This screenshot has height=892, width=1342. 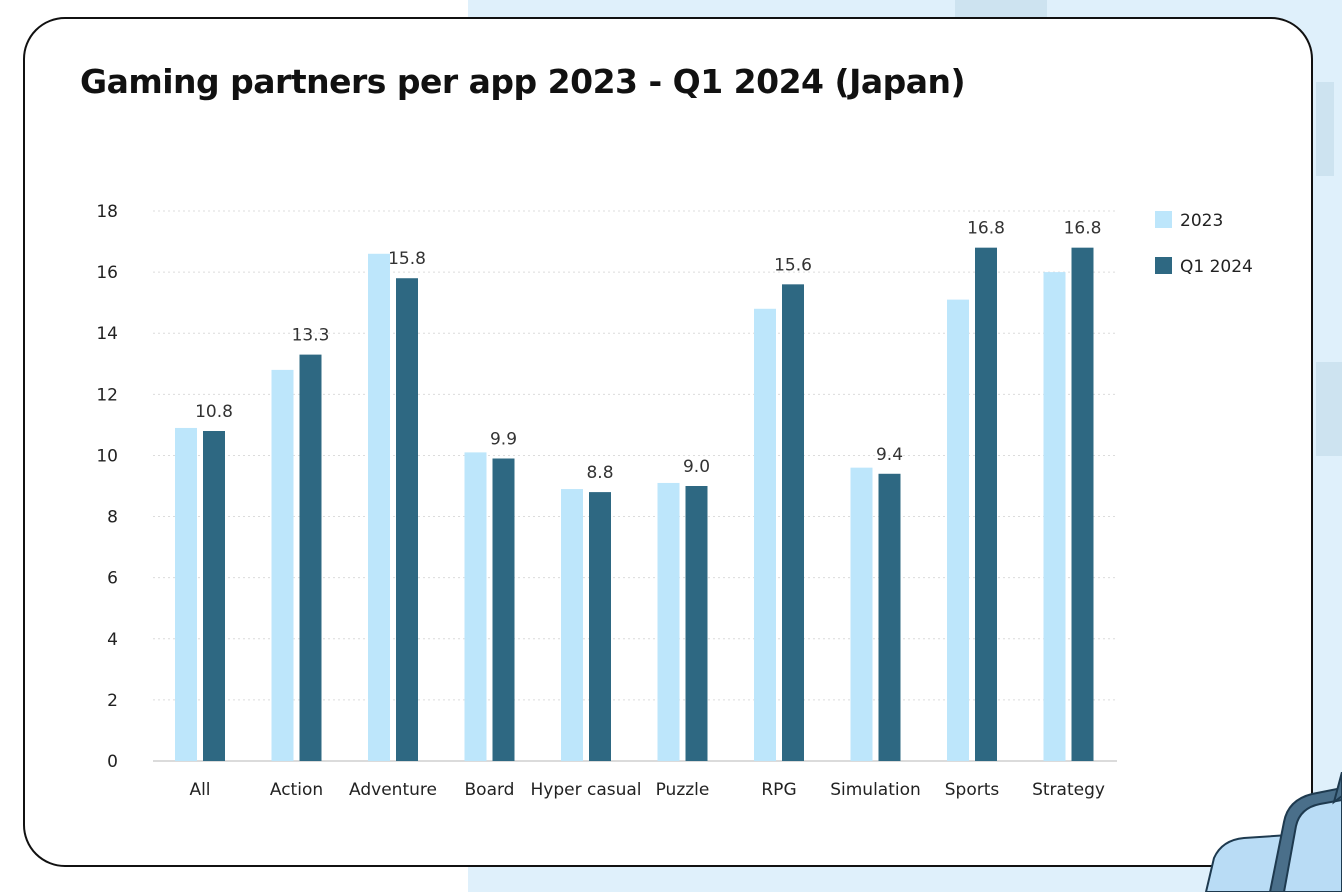 I want to click on x-tick-label: Adventure, so click(x=393, y=790).